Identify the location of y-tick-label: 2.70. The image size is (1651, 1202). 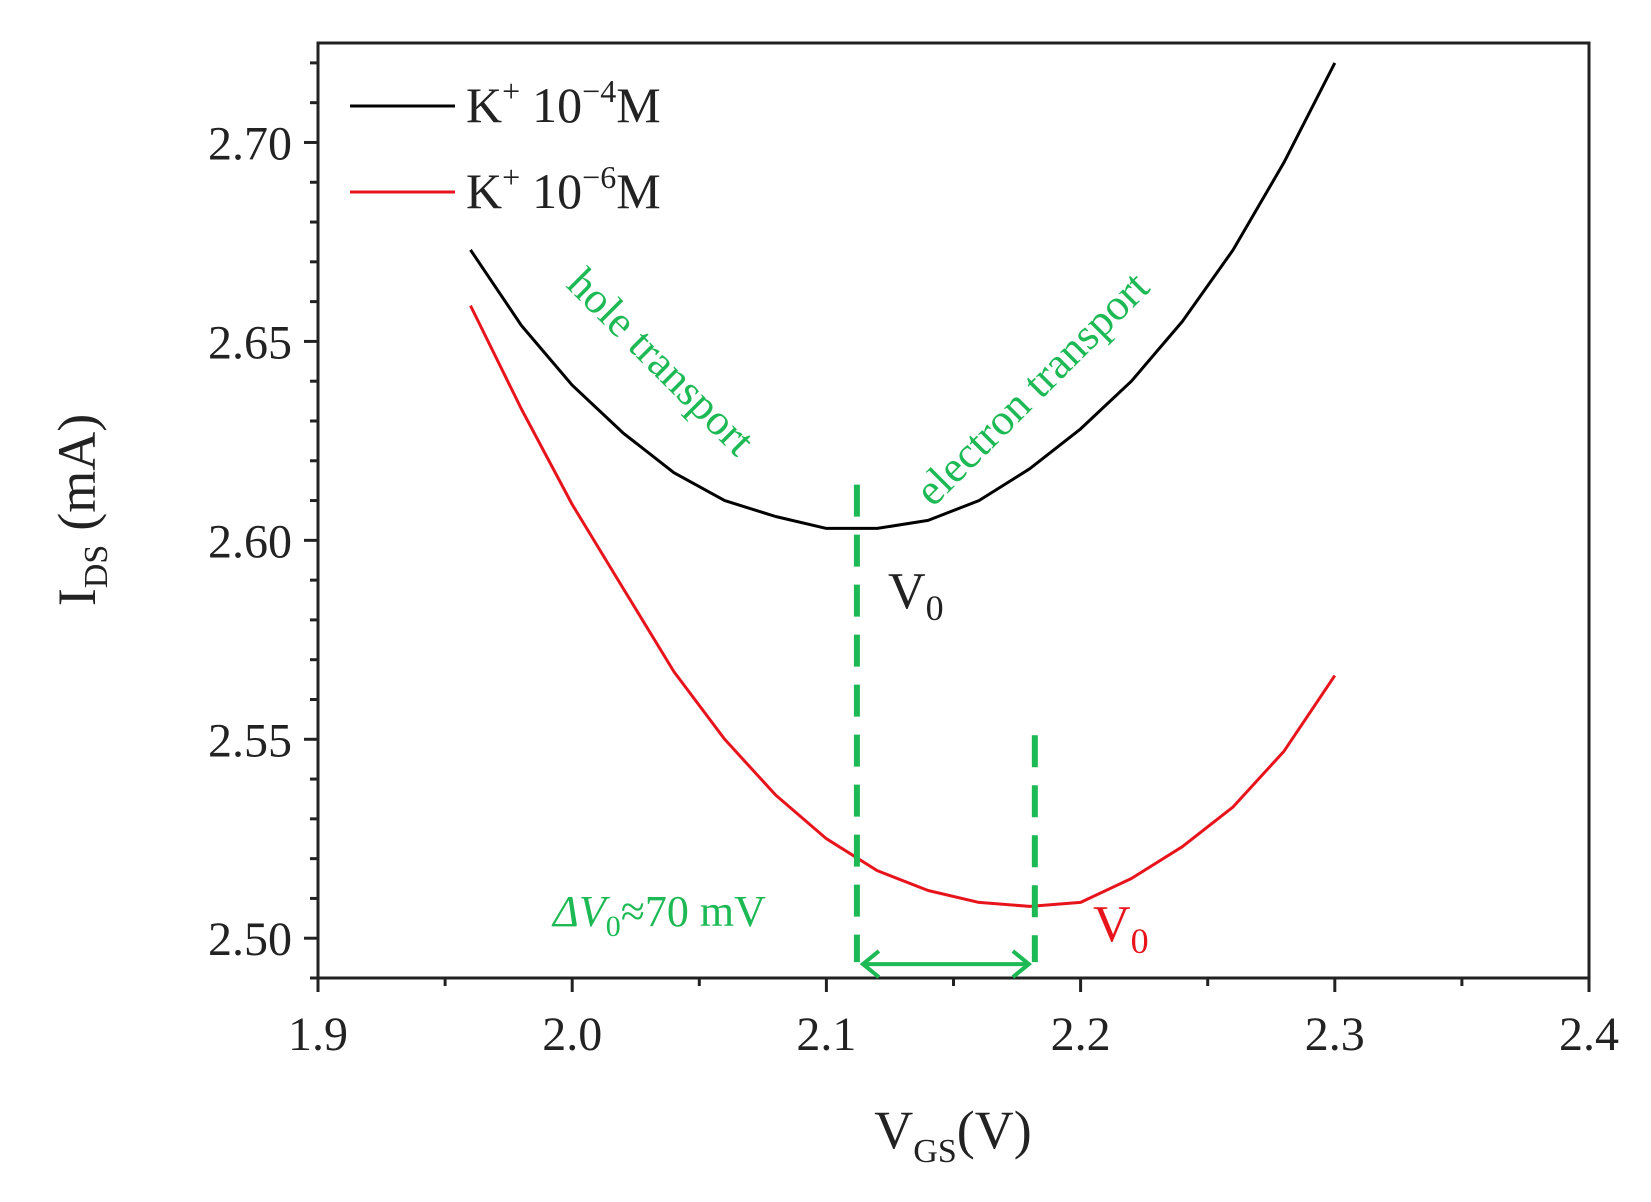
(250, 143).